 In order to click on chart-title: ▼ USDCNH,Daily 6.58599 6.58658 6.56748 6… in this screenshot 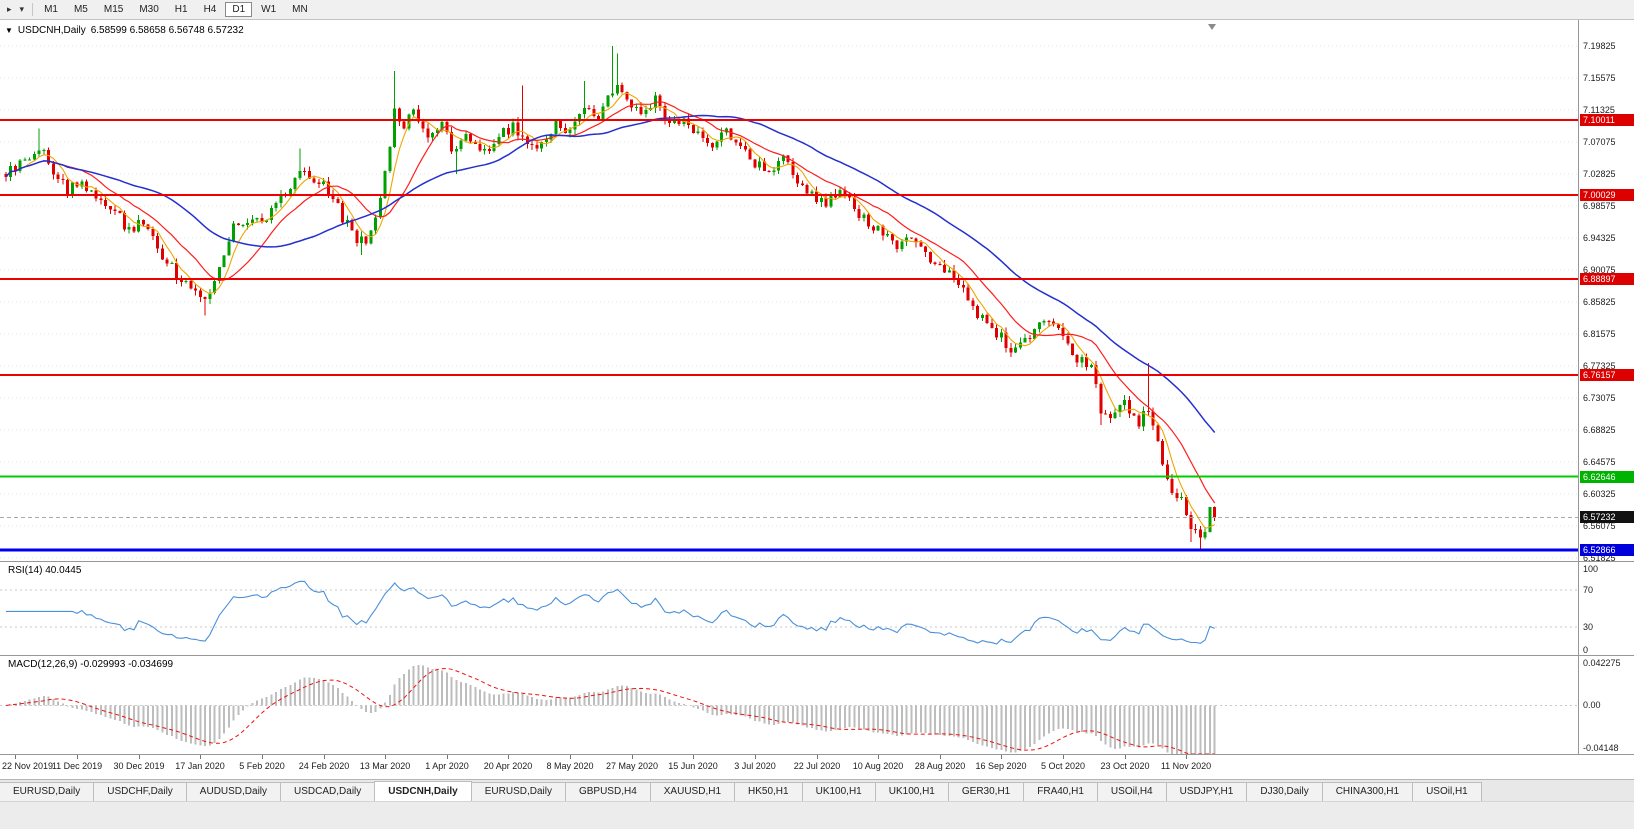, I will do `click(124, 30)`.